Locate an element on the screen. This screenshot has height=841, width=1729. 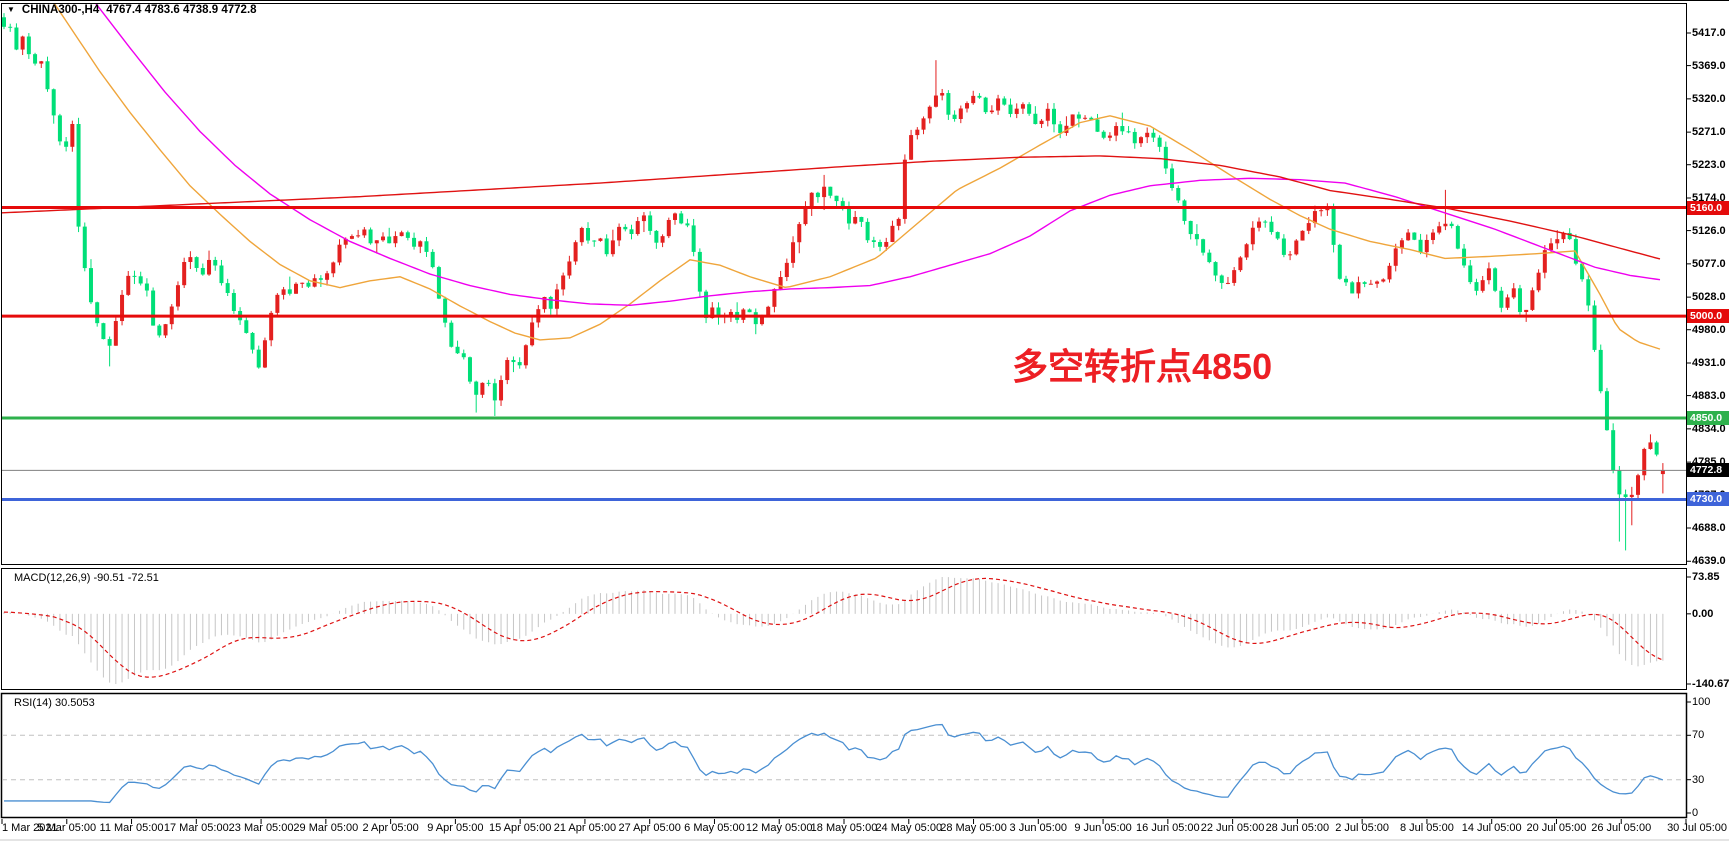
date-axis-label: 22 Jun 05:00 is located at coordinates (1232, 828).